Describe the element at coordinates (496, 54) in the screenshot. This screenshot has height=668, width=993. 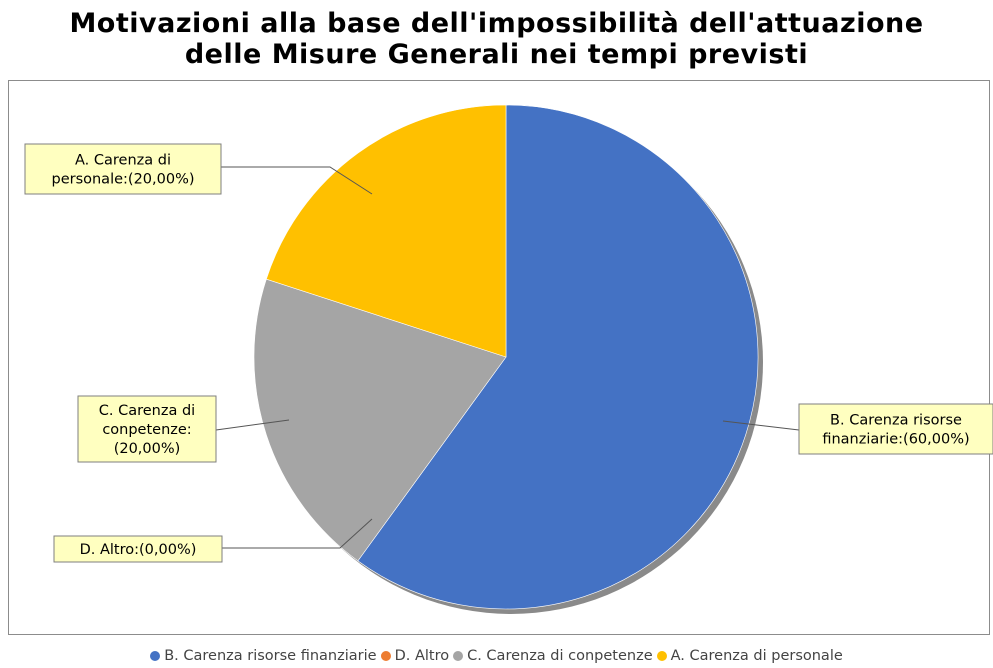
I see `chart-title-line-2: delle Misure Generali nei tempi previsti` at that location.